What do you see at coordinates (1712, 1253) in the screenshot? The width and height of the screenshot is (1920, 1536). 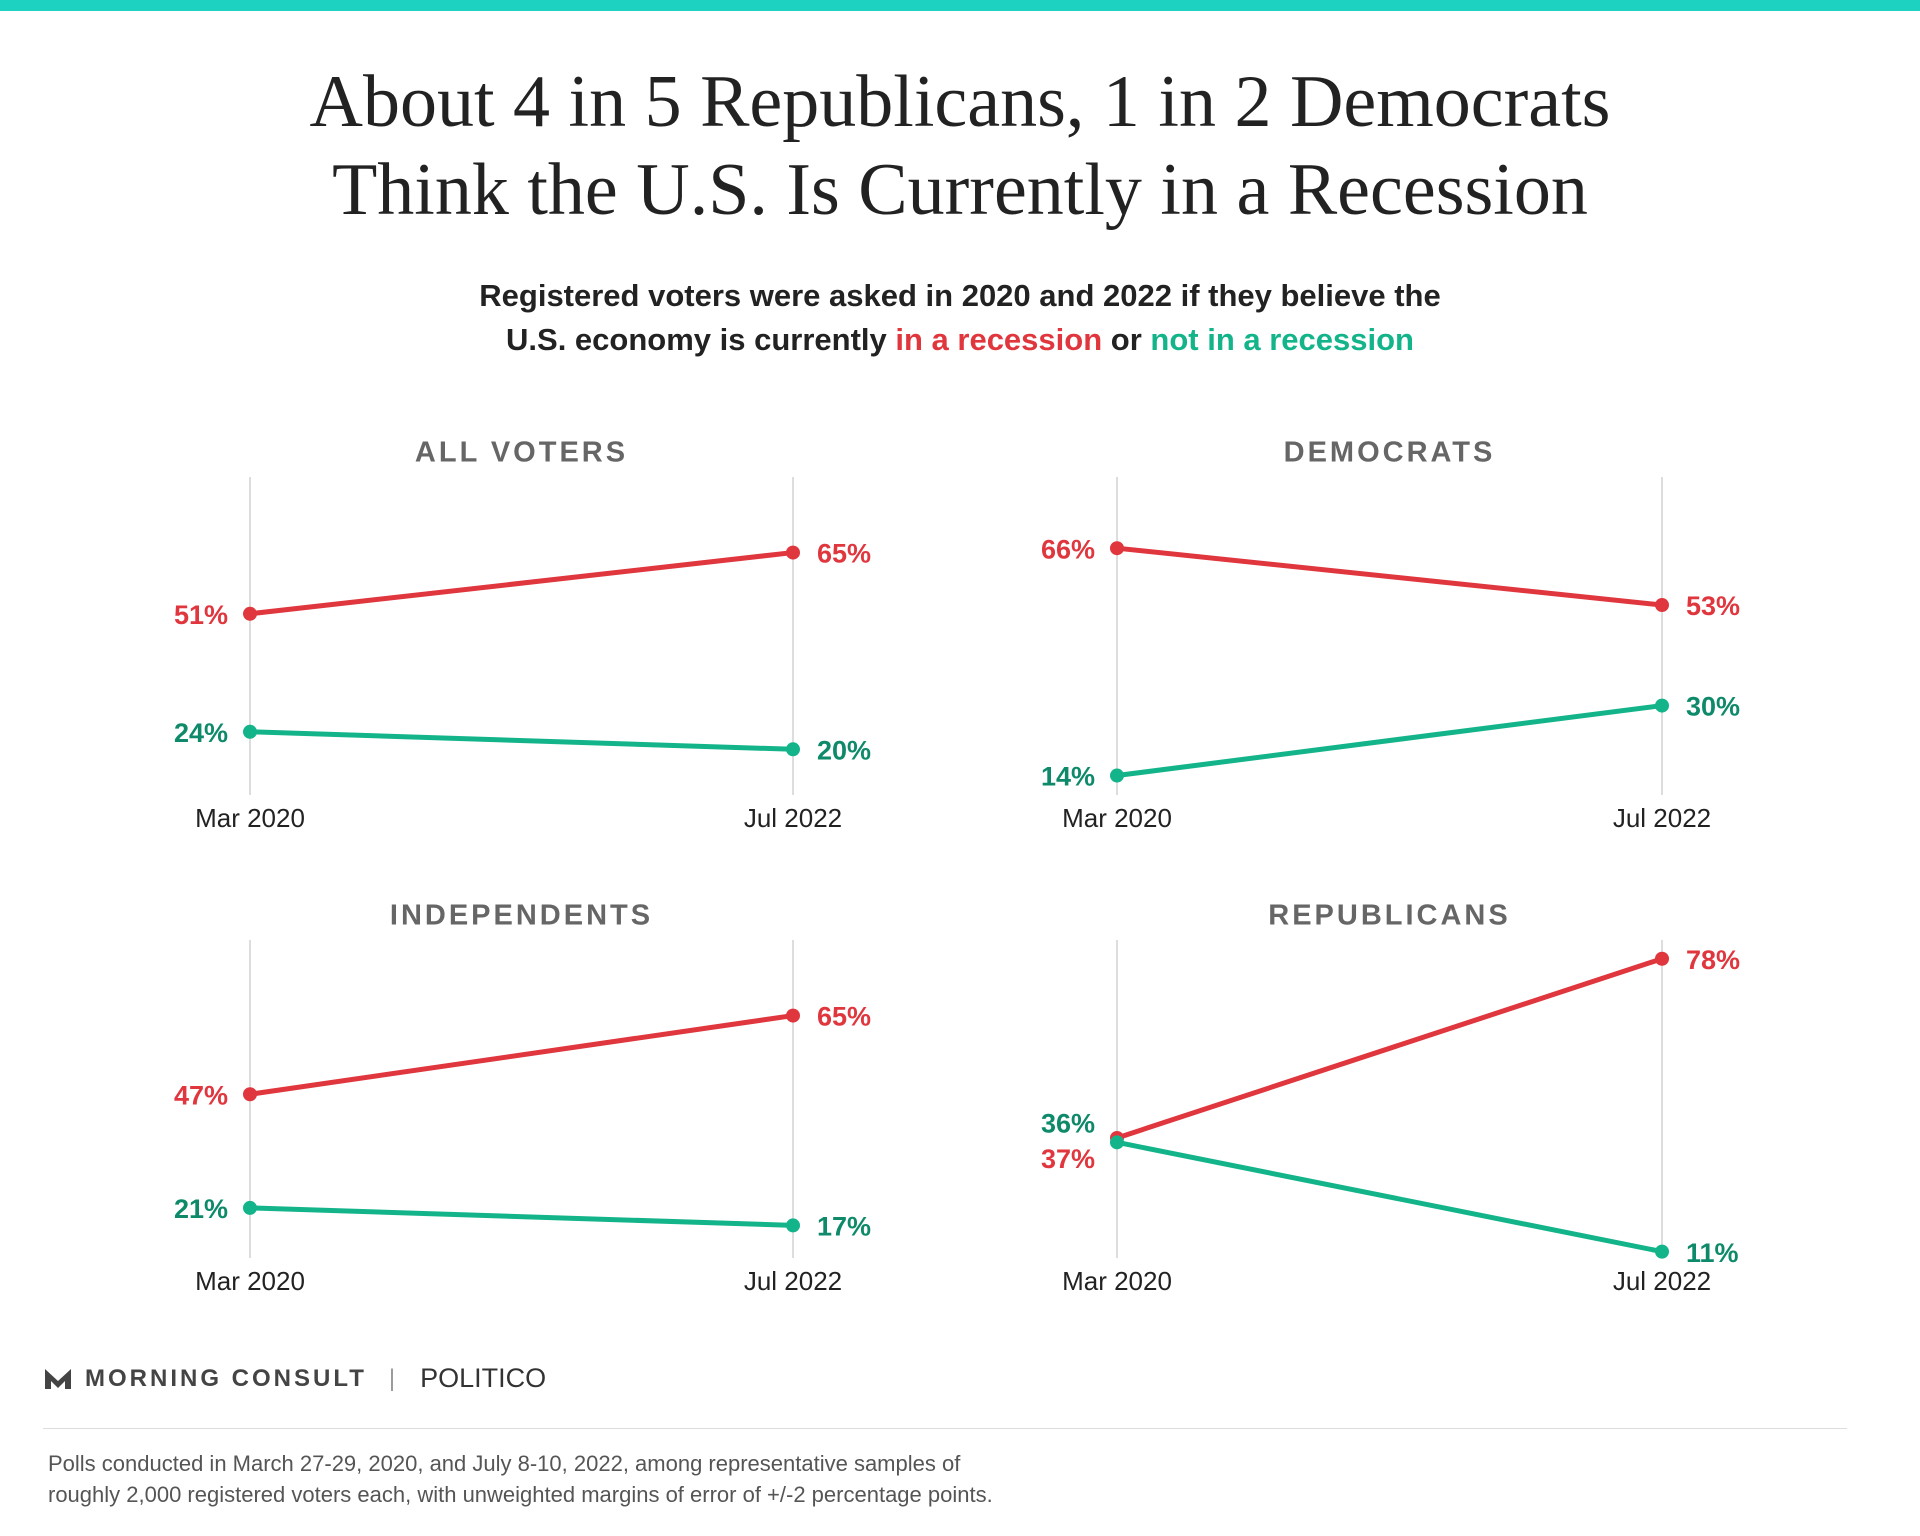 I see `value-label: 11%` at bounding box center [1712, 1253].